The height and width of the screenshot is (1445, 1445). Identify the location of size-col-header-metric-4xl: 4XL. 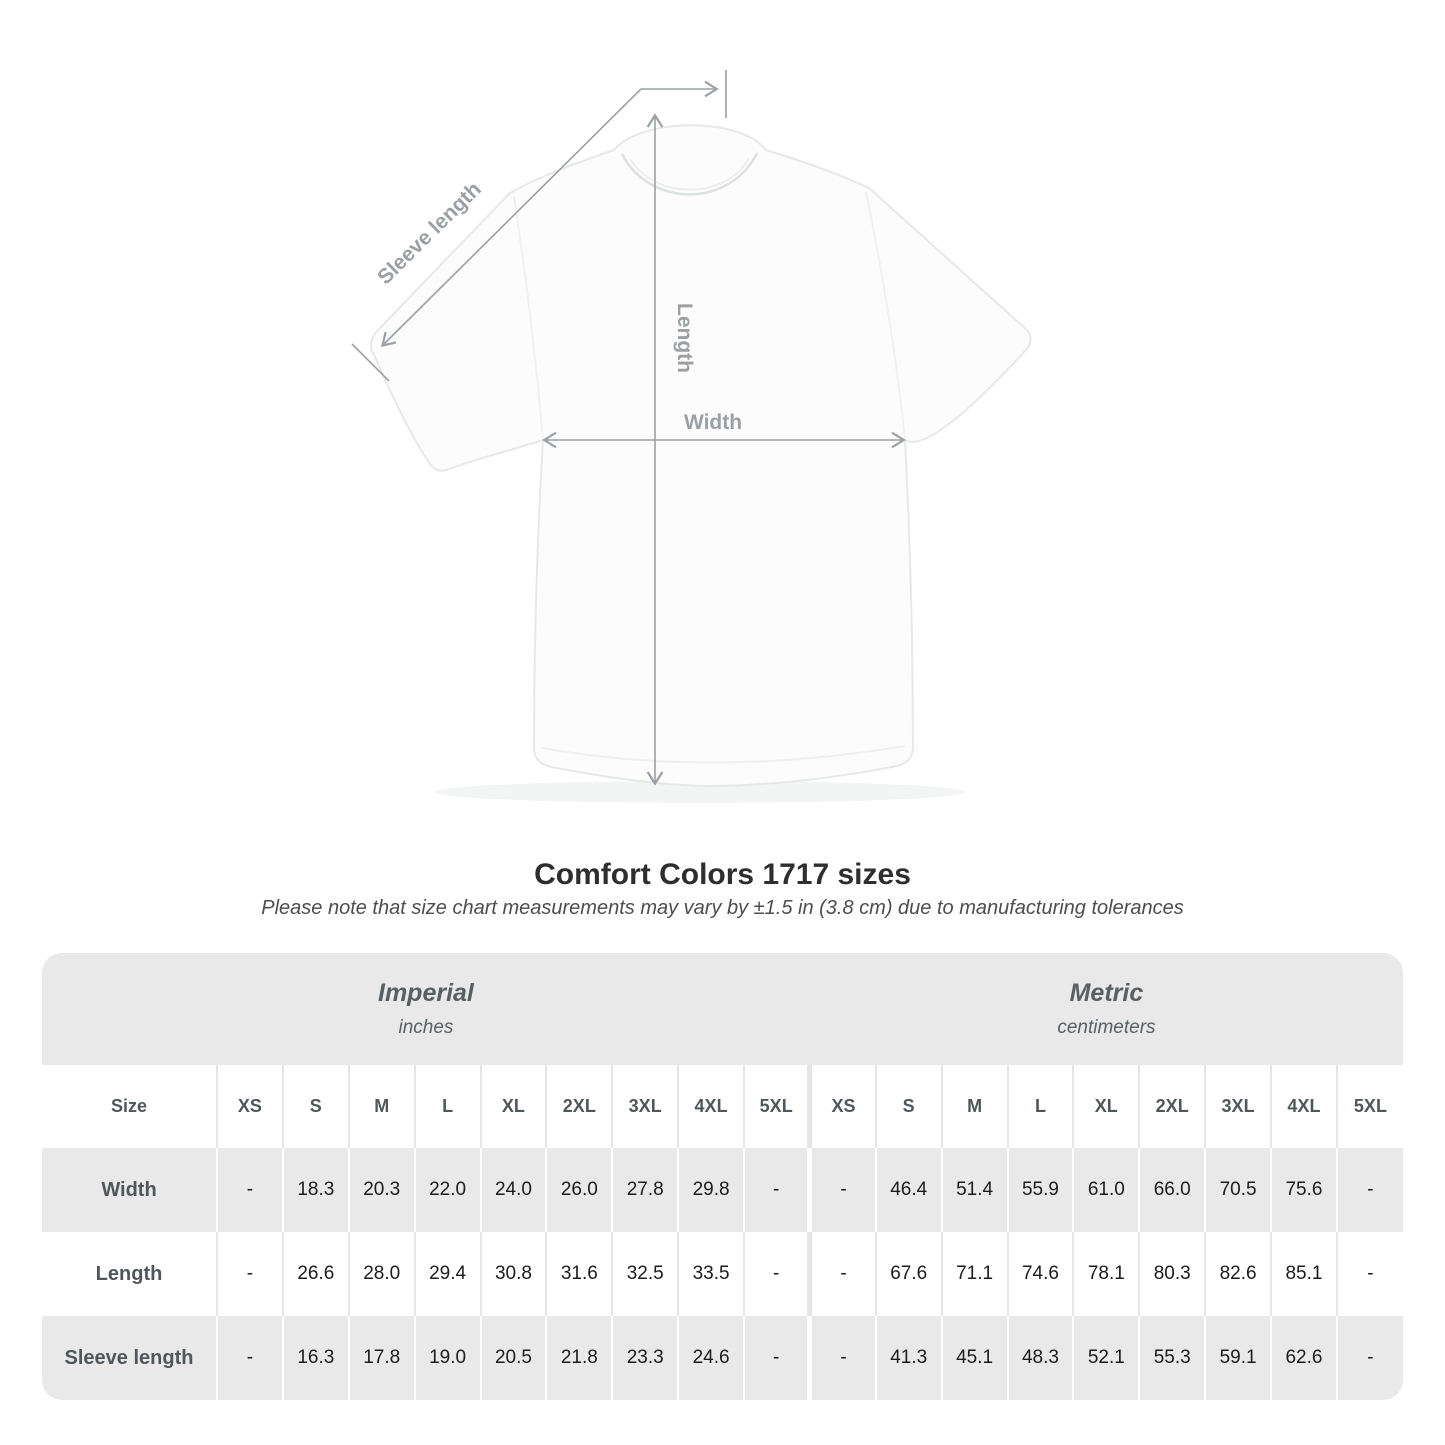
(1303, 1106).